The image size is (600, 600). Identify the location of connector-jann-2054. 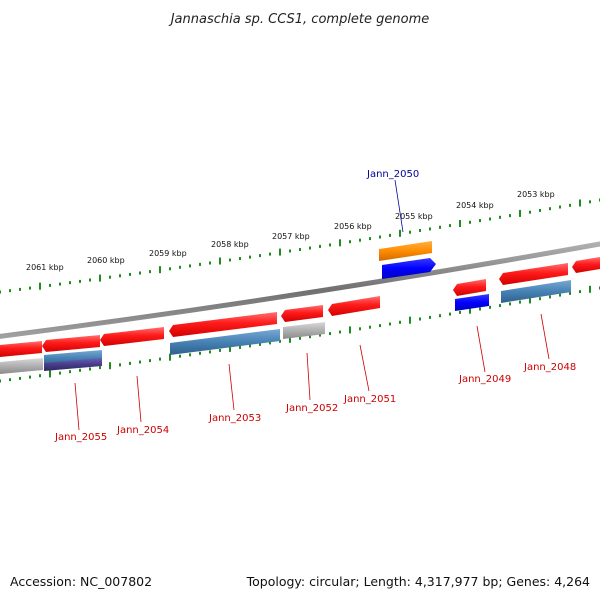
(139, 399).